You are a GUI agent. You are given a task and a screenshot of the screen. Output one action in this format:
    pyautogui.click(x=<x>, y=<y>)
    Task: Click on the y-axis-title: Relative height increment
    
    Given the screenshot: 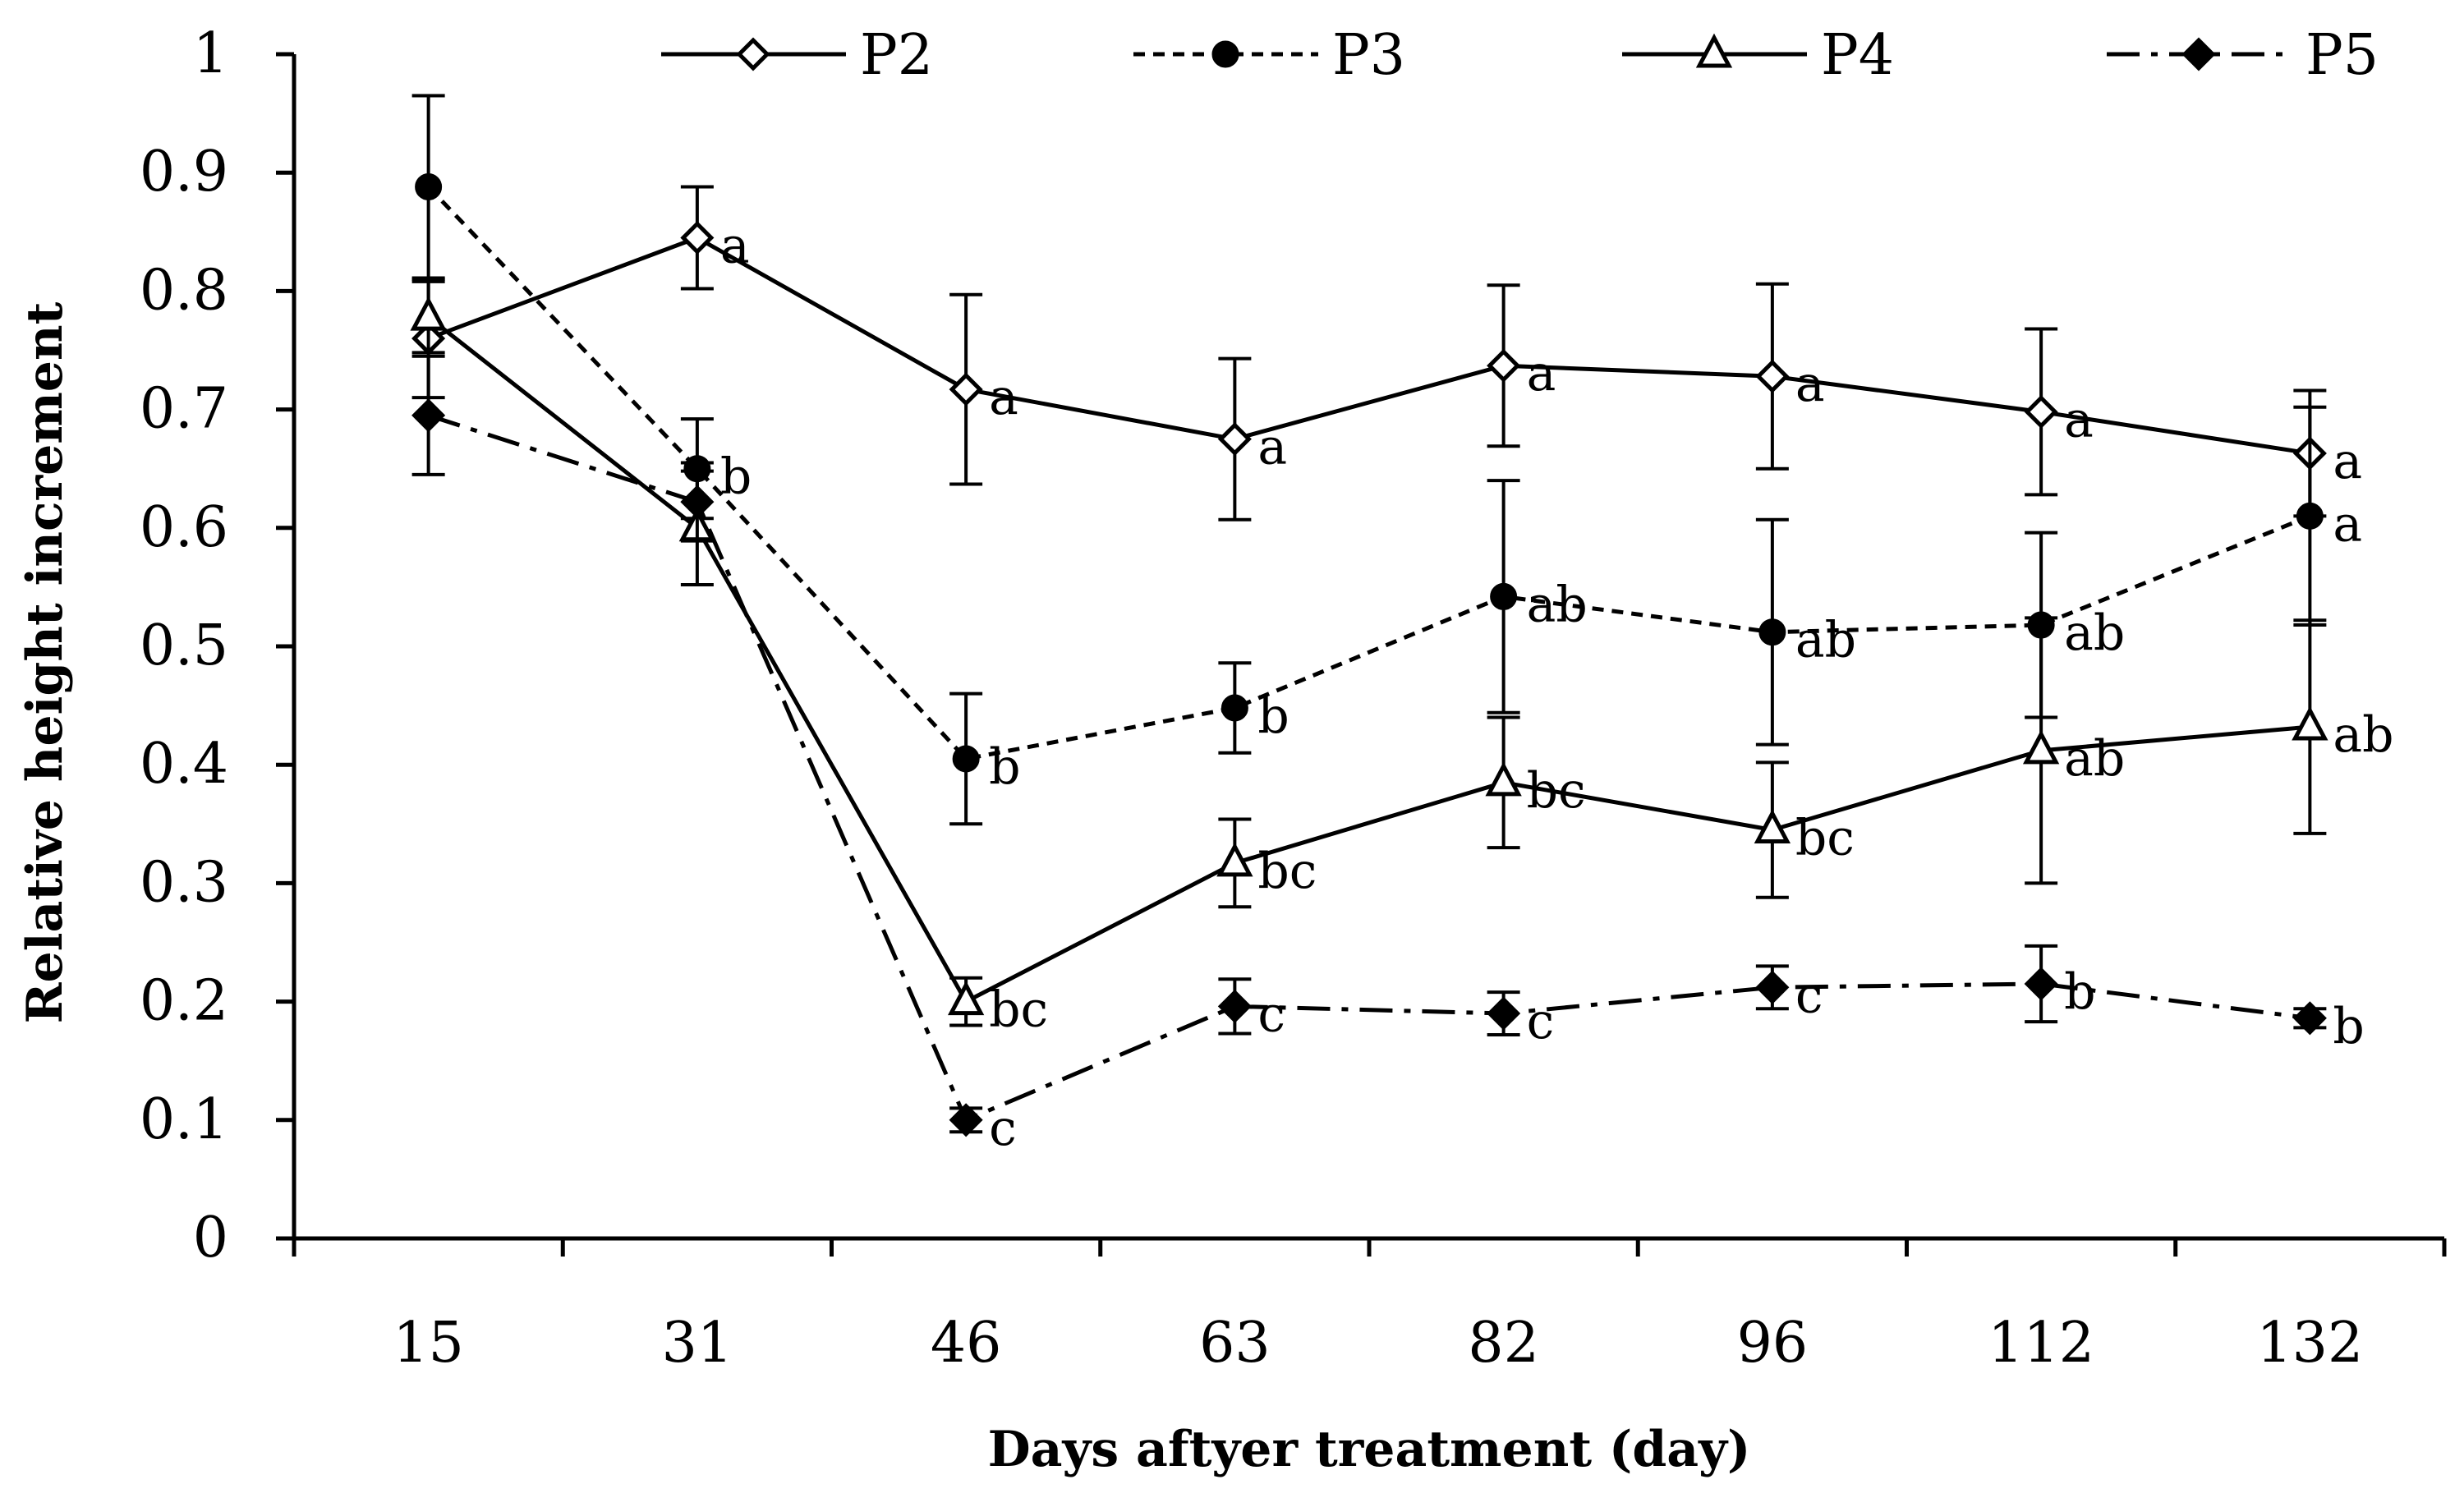 What is the action you would take?
    pyautogui.click(x=45, y=662)
    